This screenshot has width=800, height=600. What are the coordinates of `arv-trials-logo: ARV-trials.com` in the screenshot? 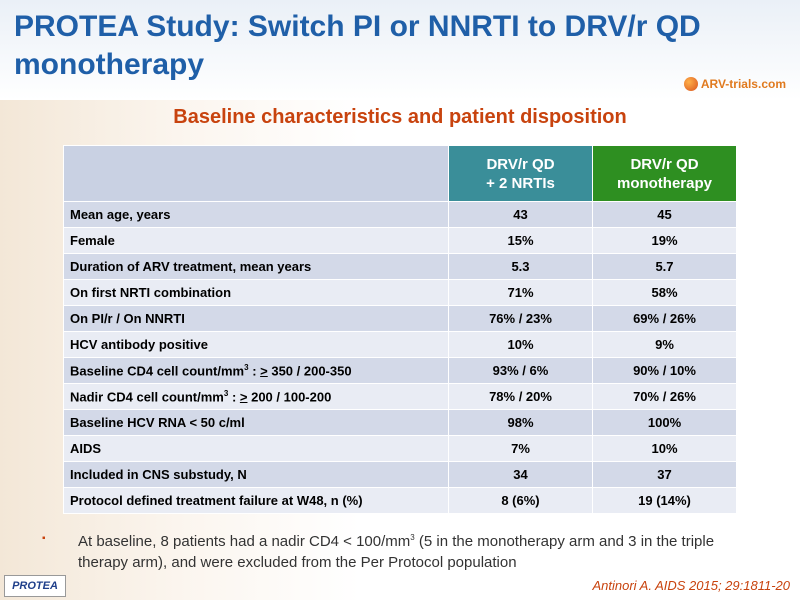 It's located at (734, 84).